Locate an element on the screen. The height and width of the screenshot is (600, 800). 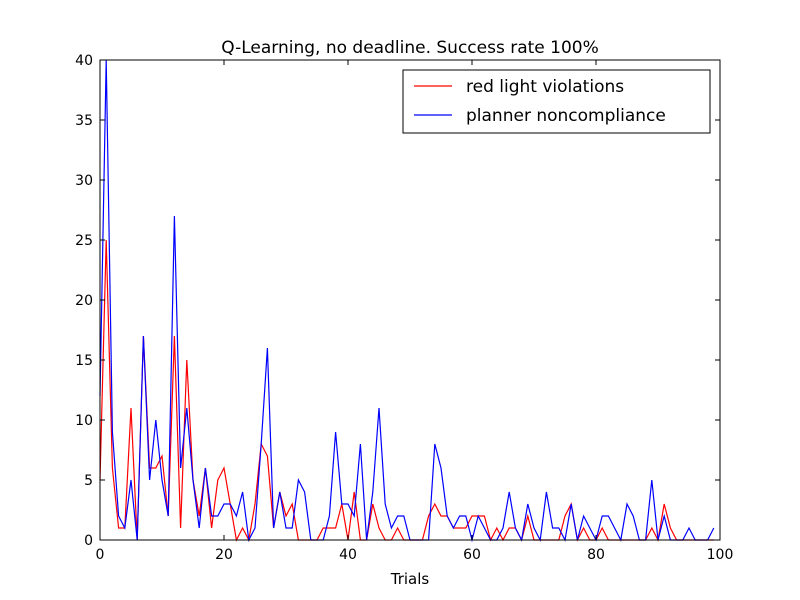
y-tick-label: 10 is located at coordinates (84, 421).